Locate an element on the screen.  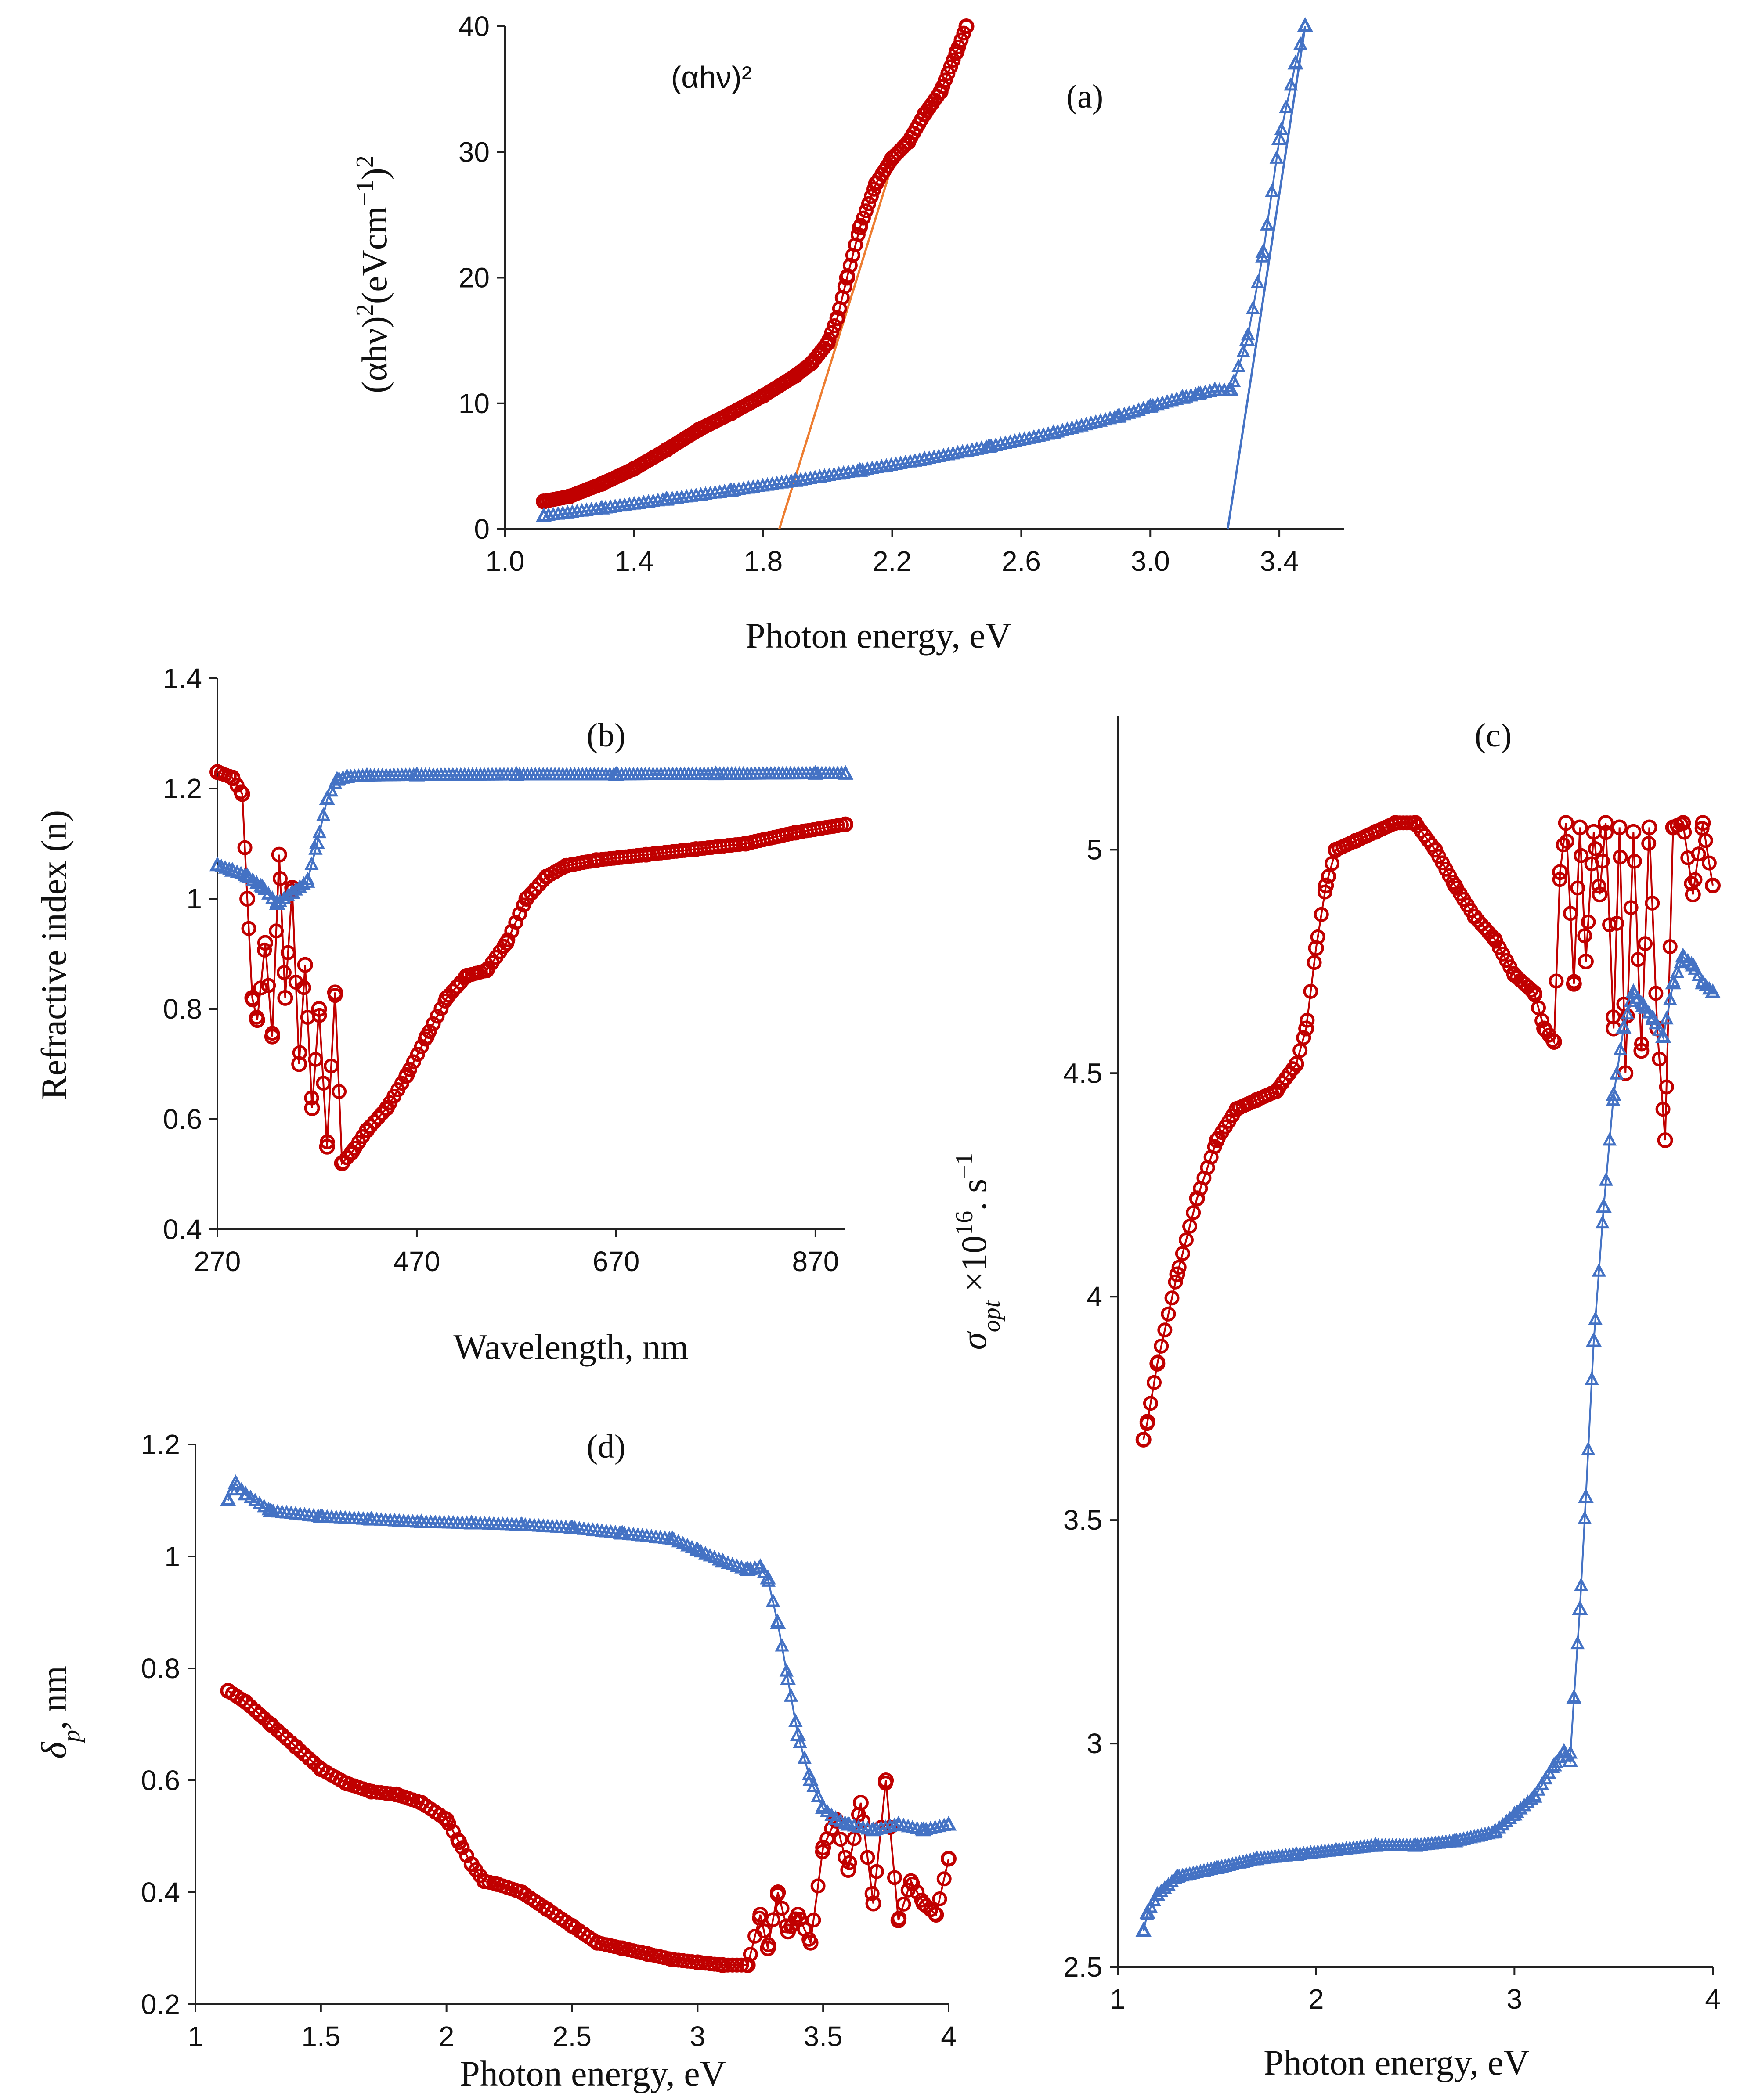
panel-label: (d) is located at coordinates (606, 1446).